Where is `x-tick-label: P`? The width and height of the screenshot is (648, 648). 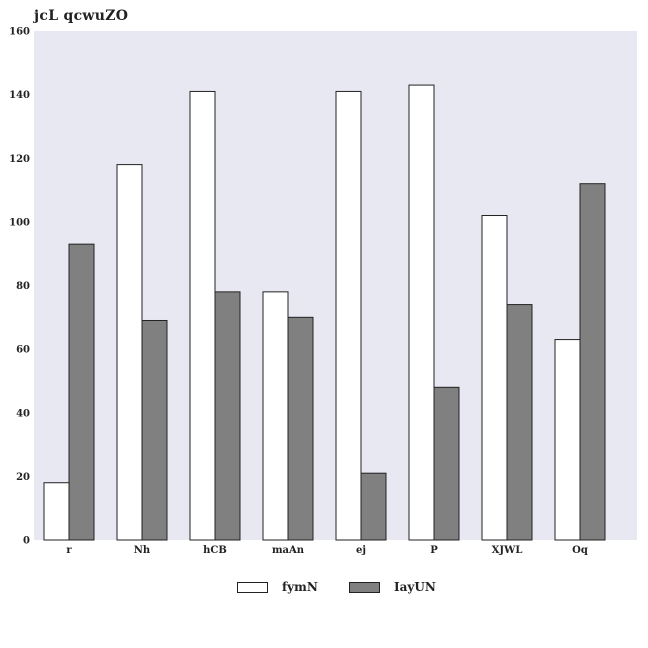 x-tick-label: P is located at coordinates (434, 550).